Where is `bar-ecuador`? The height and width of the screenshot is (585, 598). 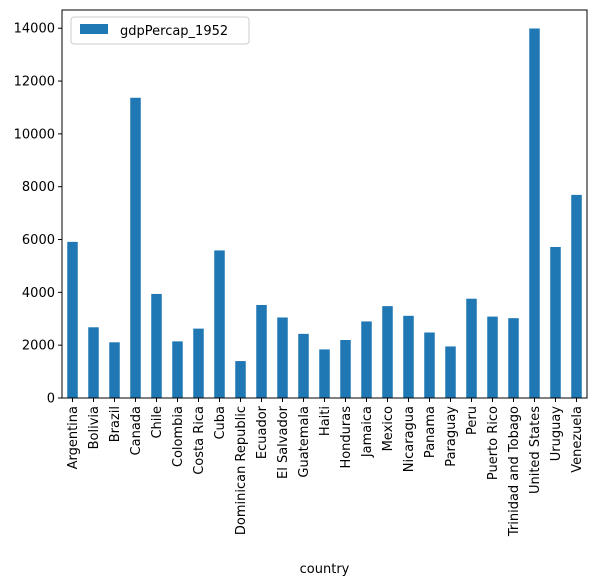 bar-ecuador is located at coordinates (261, 351).